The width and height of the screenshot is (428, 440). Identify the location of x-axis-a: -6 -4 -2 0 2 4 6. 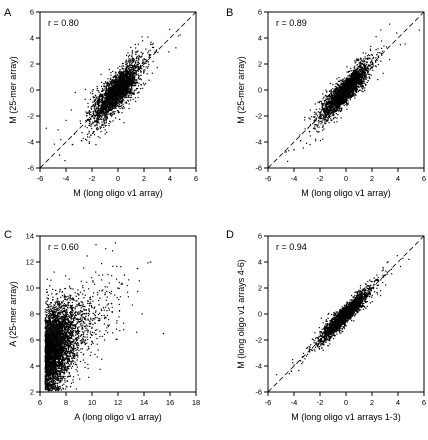
(117, 175).